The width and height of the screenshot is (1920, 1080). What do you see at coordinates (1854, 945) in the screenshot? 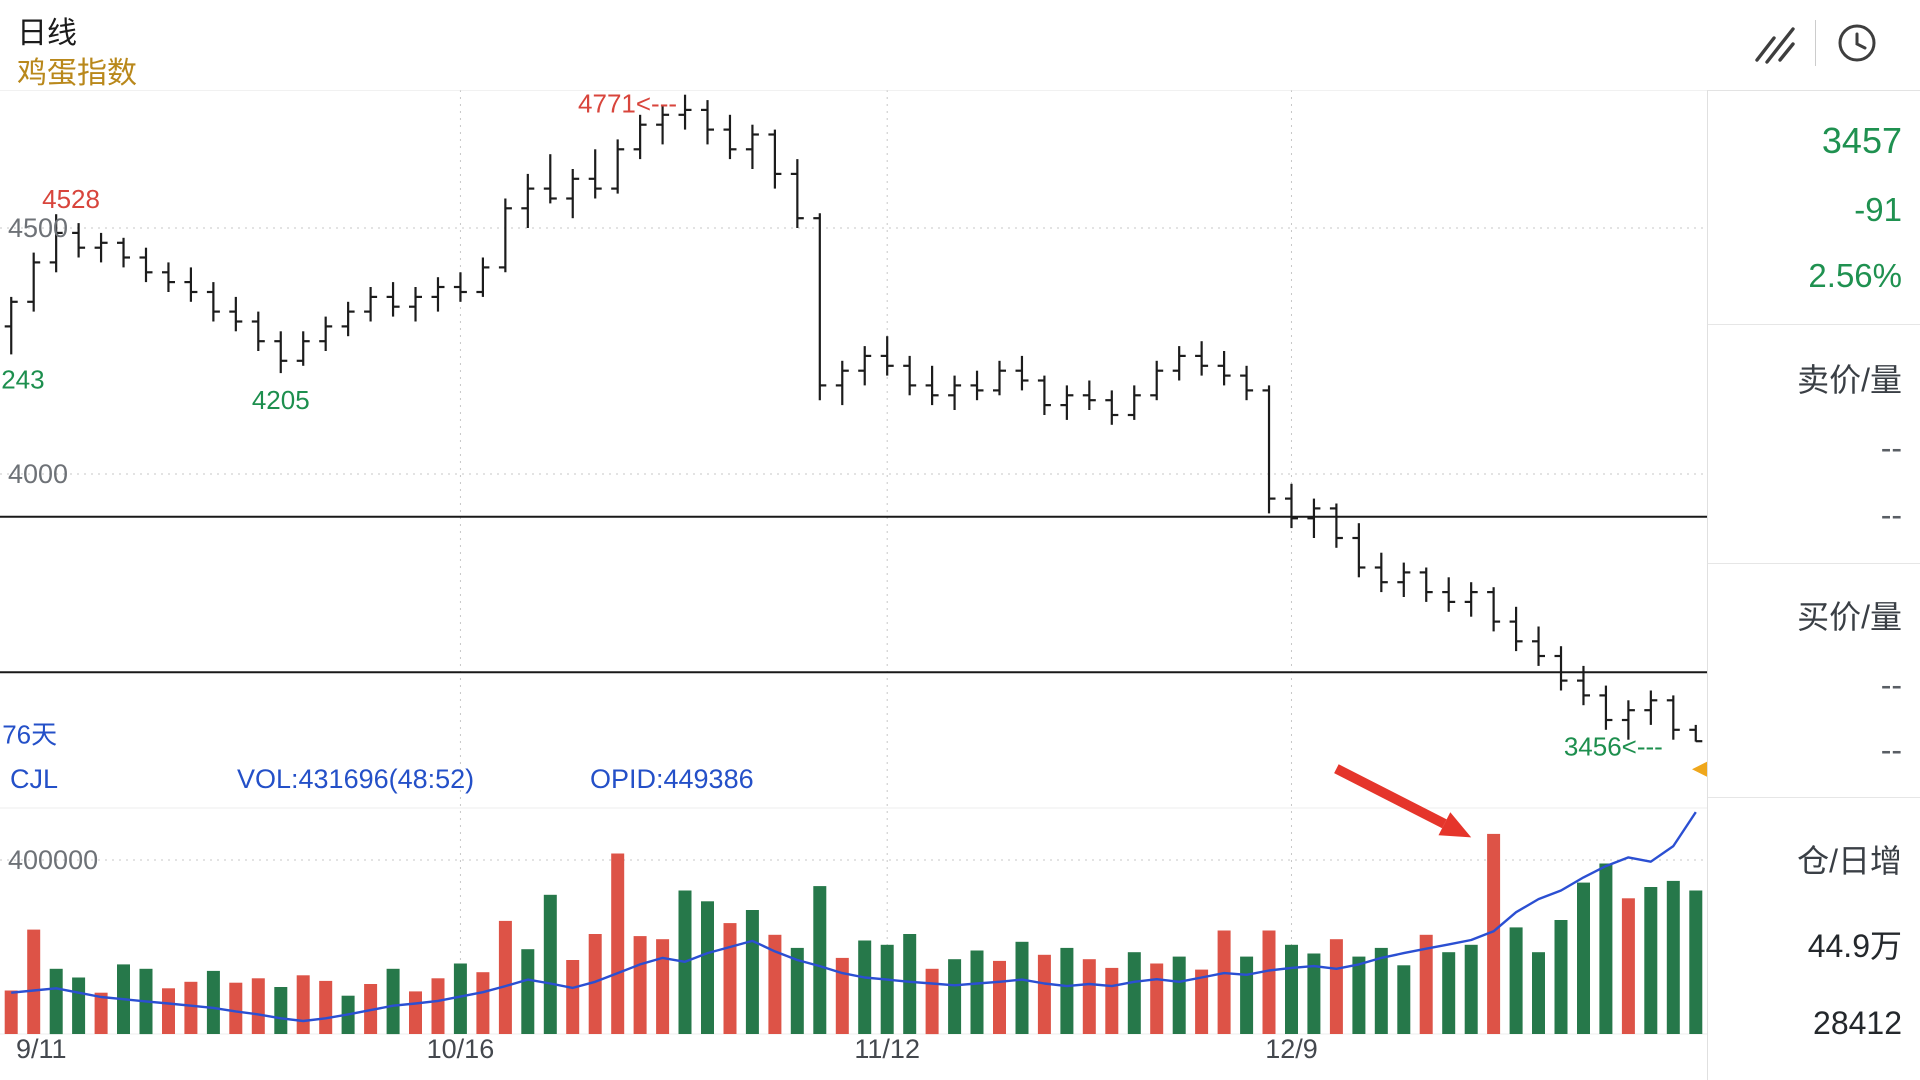
I see `open-interest-total: 44.9万` at bounding box center [1854, 945].